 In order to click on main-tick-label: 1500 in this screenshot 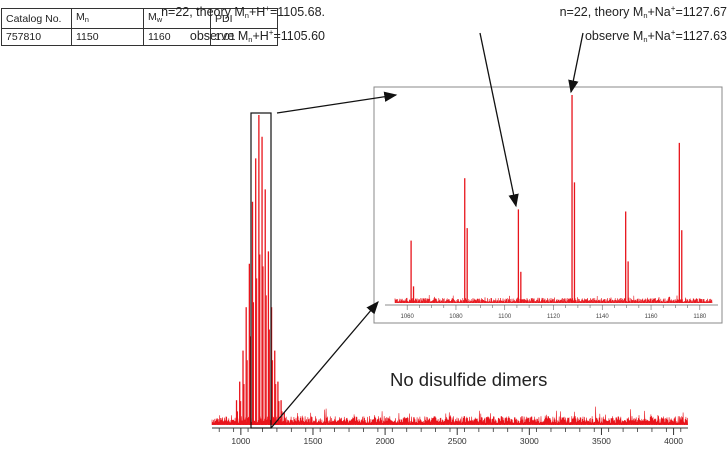, I will do `click(313, 441)`.